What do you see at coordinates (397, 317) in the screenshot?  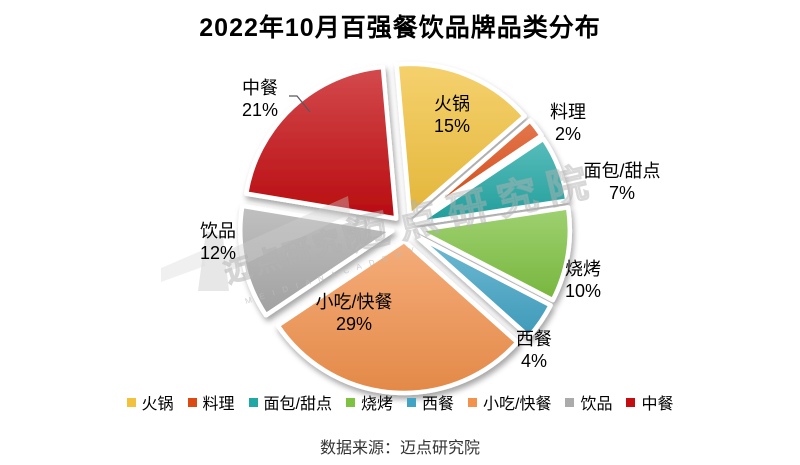 I see `pie-slice-小吃/快餐` at bounding box center [397, 317].